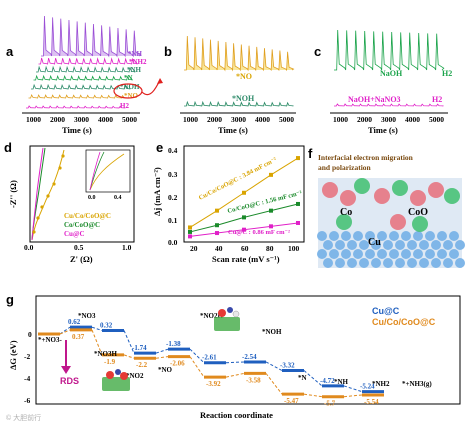 The height and width of the screenshot is (425, 466). I want to click on panel-b-xtick-2: 2000, so click(214, 119).